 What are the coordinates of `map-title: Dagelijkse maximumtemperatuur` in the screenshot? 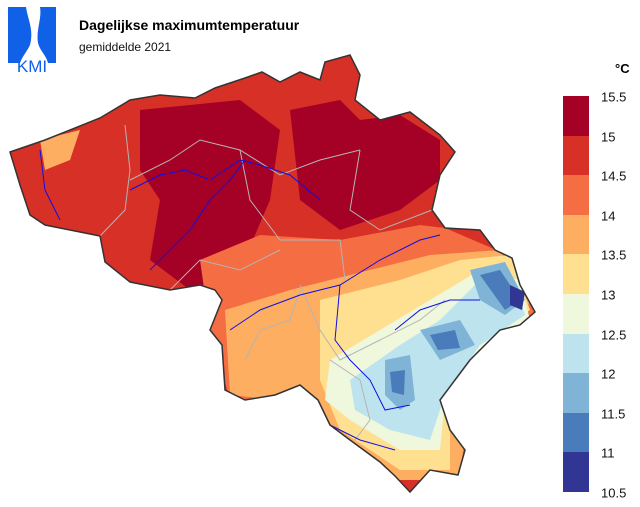 It's located at (189, 25).